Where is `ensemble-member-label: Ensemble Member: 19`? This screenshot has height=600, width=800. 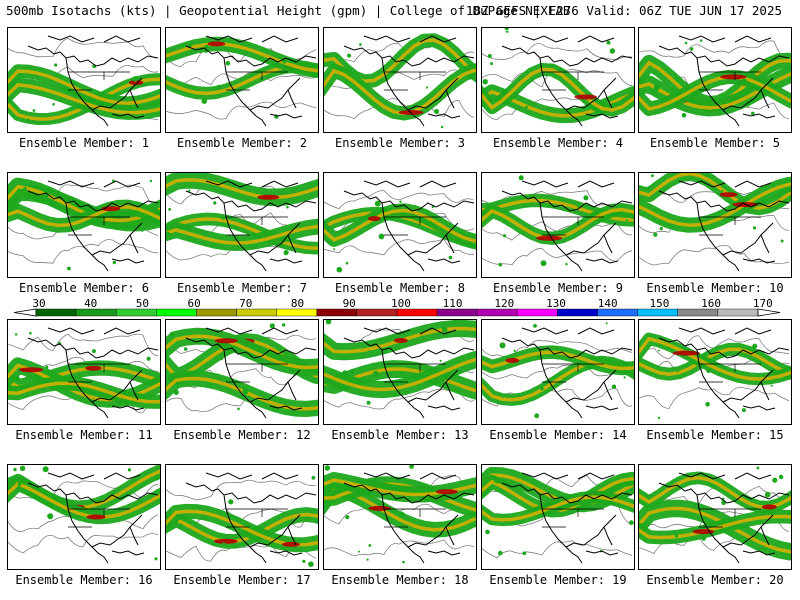
ensemble-member-label: Ensemble Member: 19 is located at coordinates (558, 580).